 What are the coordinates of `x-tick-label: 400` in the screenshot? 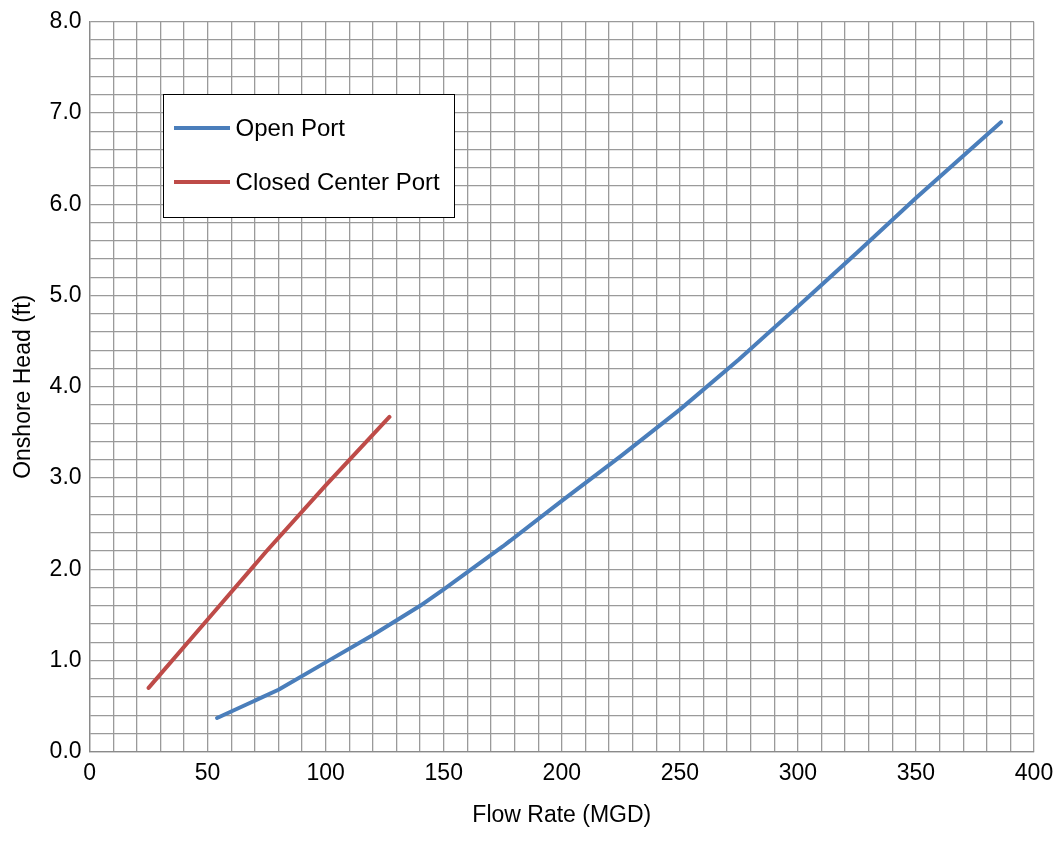 It's located at (1034, 771).